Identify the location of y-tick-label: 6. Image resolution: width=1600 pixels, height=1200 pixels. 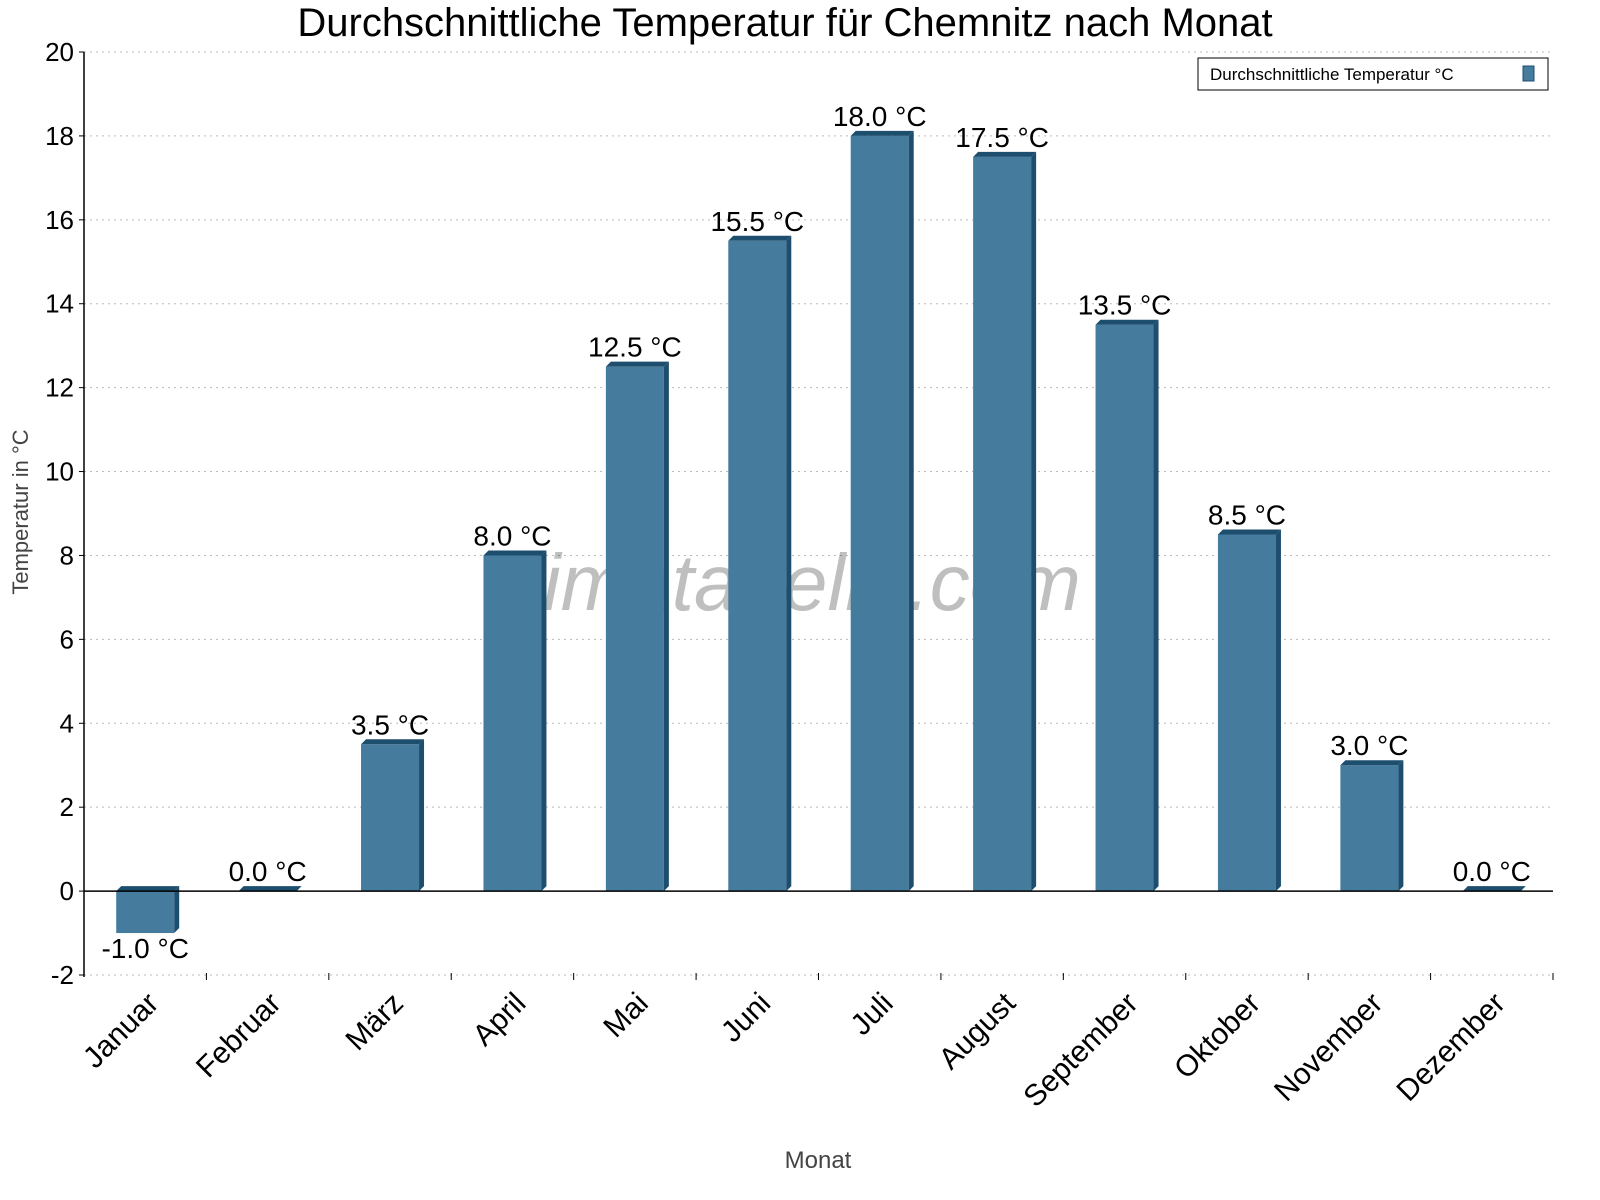
(67, 639).